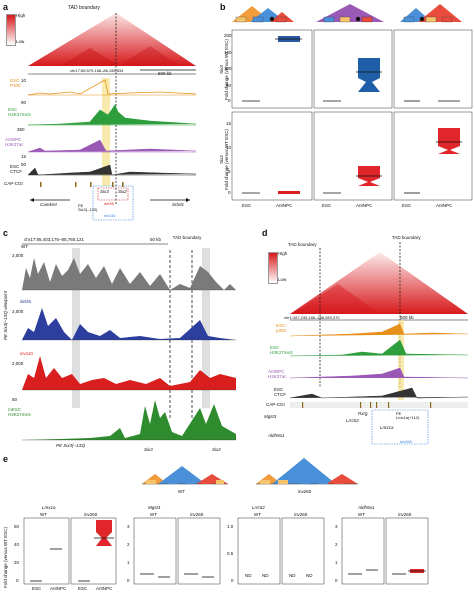 The image size is (474, 593). What do you see at coordinates (128, 580) in the screenshot?
I see `panel-e-mgst3-tick-0: 0` at bounding box center [128, 580].